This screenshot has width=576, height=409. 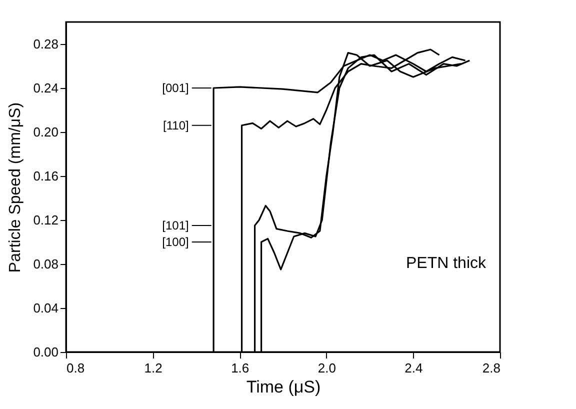 What do you see at coordinates (45, 88) in the screenshot?
I see `y-tick-label: 0.24` at bounding box center [45, 88].